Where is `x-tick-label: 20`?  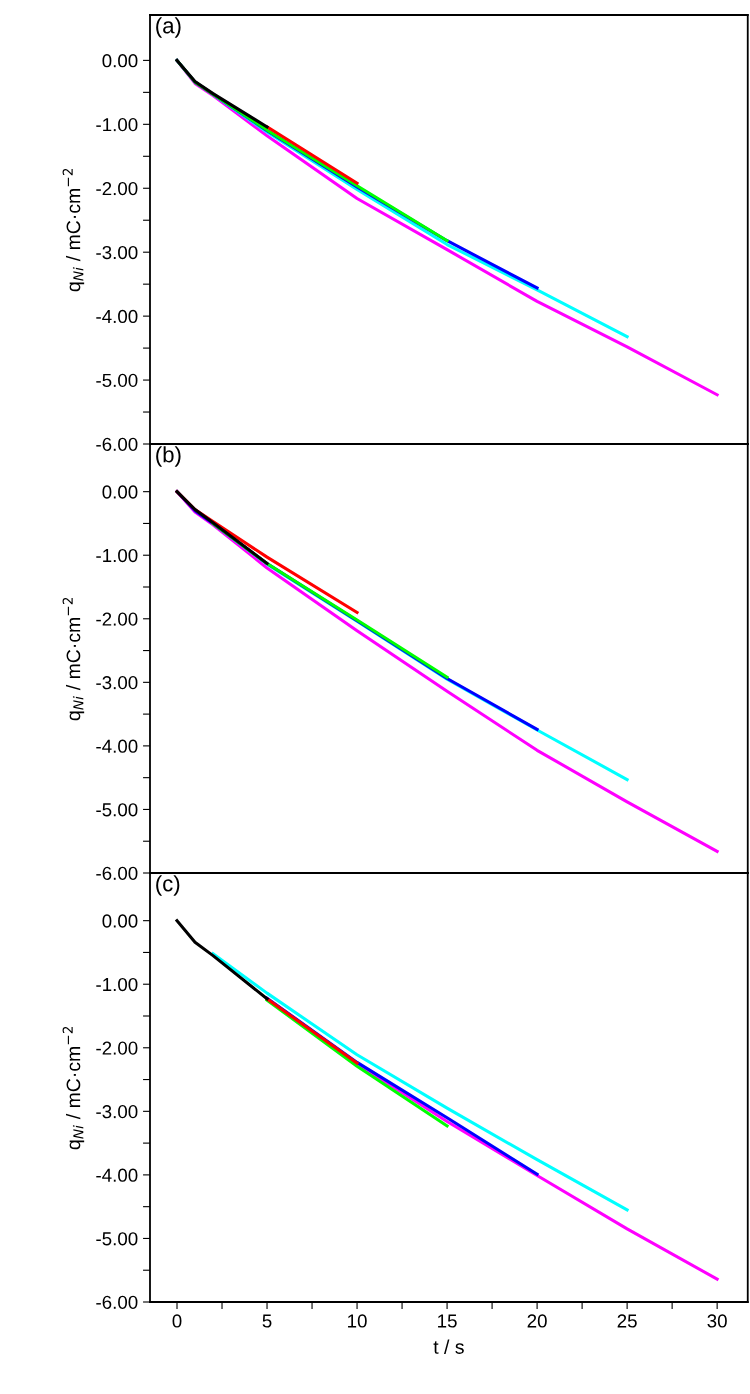 x-tick-label: 20 is located at coordinates (537, 1321).